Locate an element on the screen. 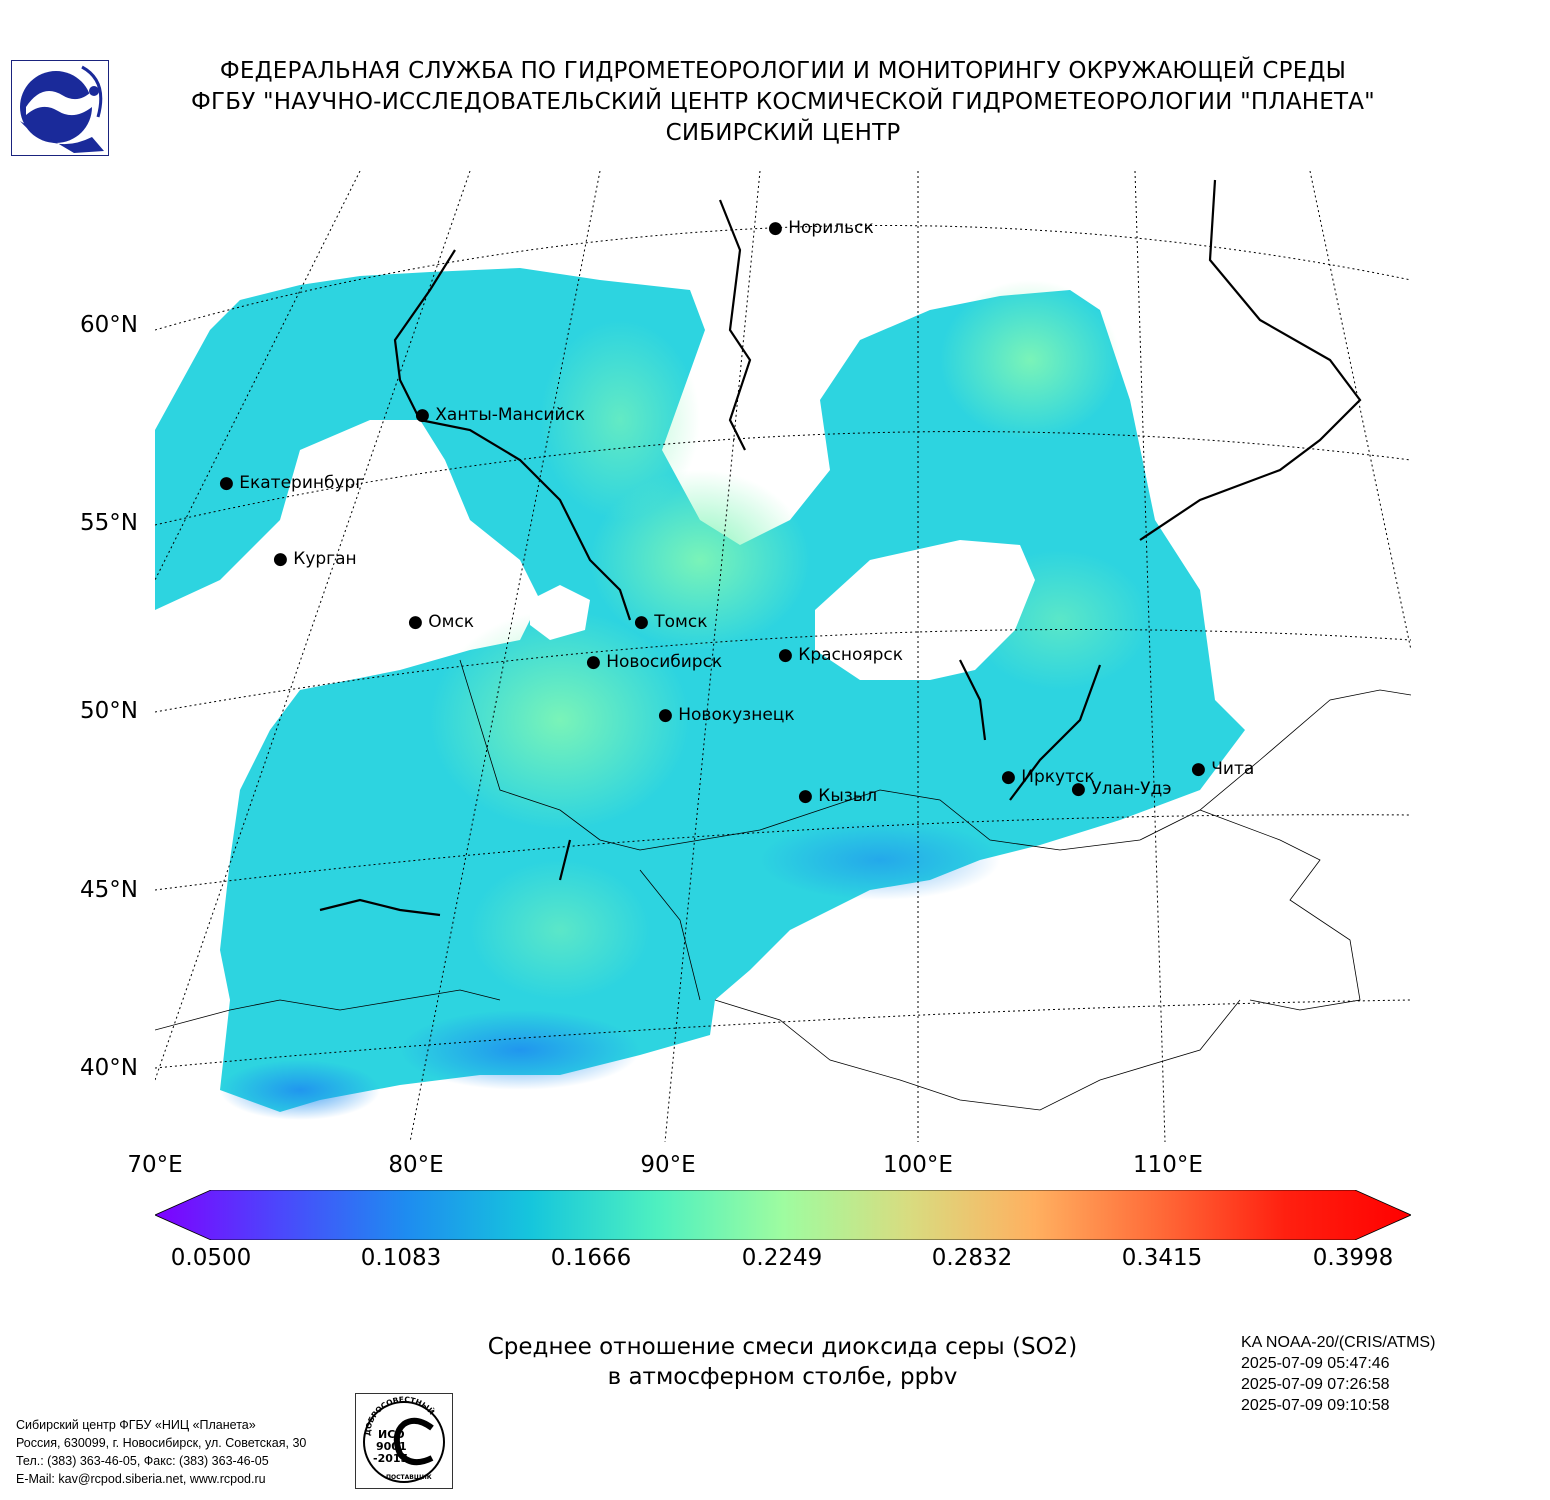 This screenshot has height=1500, width=1550. city-kyzyl: ● Кызыл is located at coordinates (838, 796).